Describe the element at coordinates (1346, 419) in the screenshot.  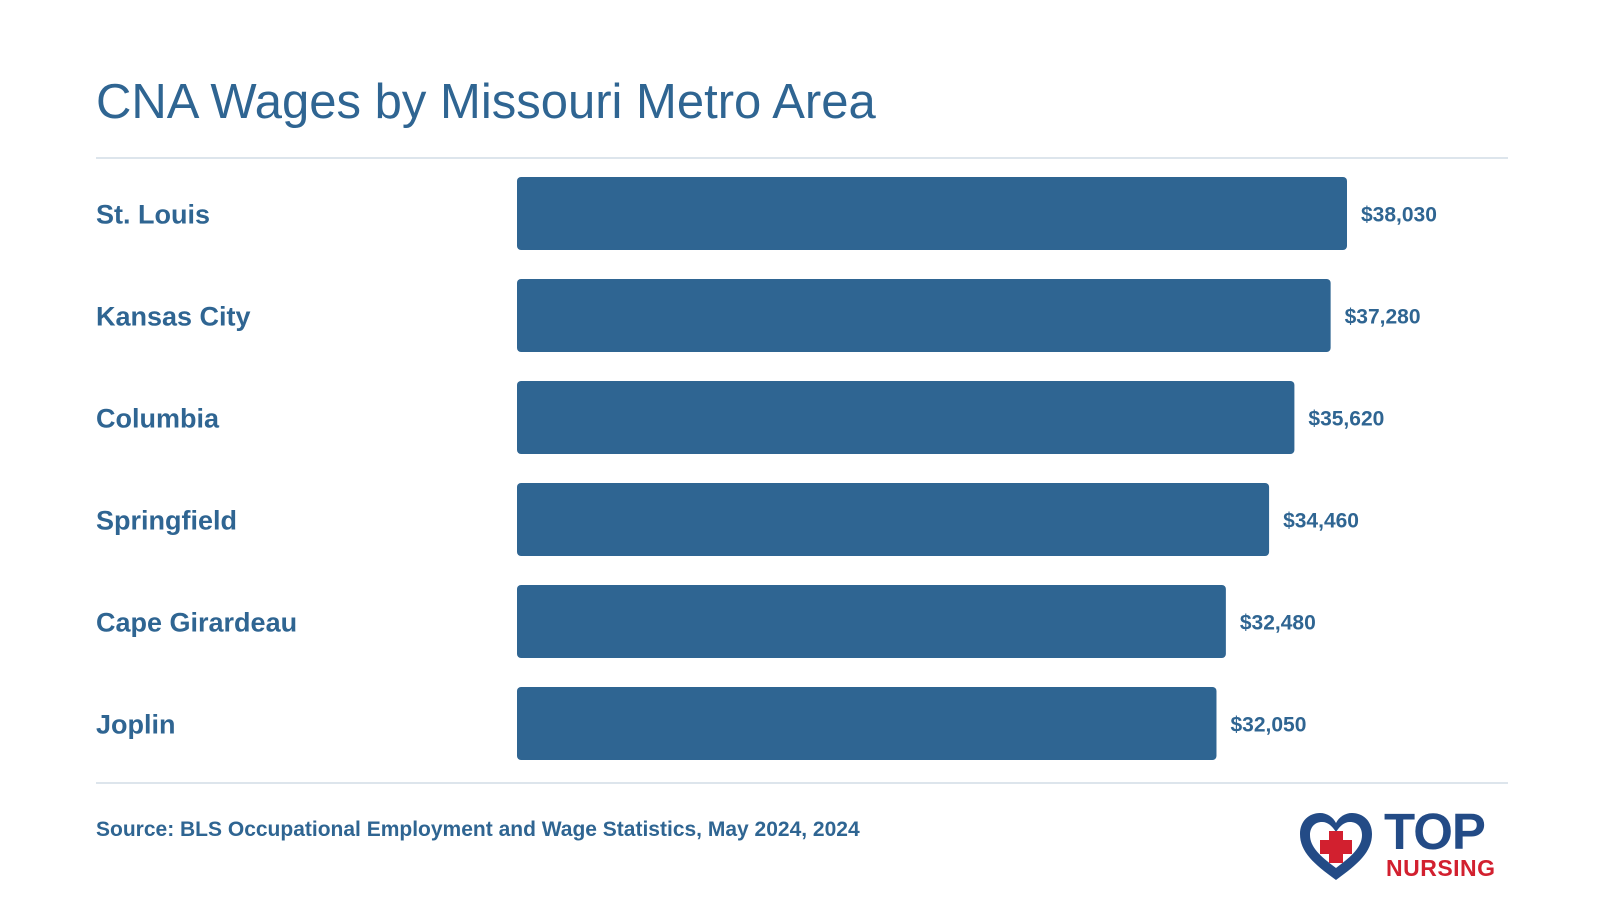
I see `value-label-columbia: $35,620` at that location.